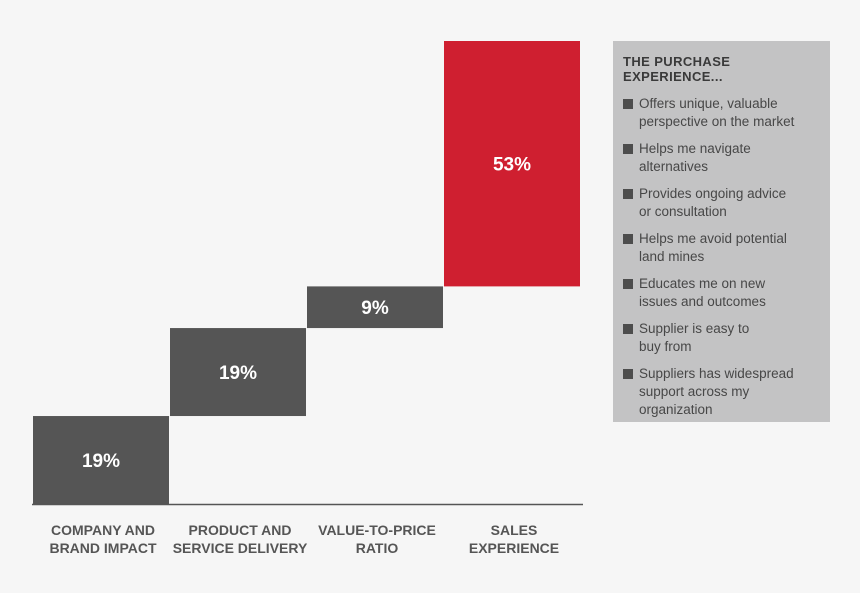 The width and height of the screenshot is (860, 593). I want to click on legend-item-5: Educates me on new issues and outcomes, so click(721, 293).